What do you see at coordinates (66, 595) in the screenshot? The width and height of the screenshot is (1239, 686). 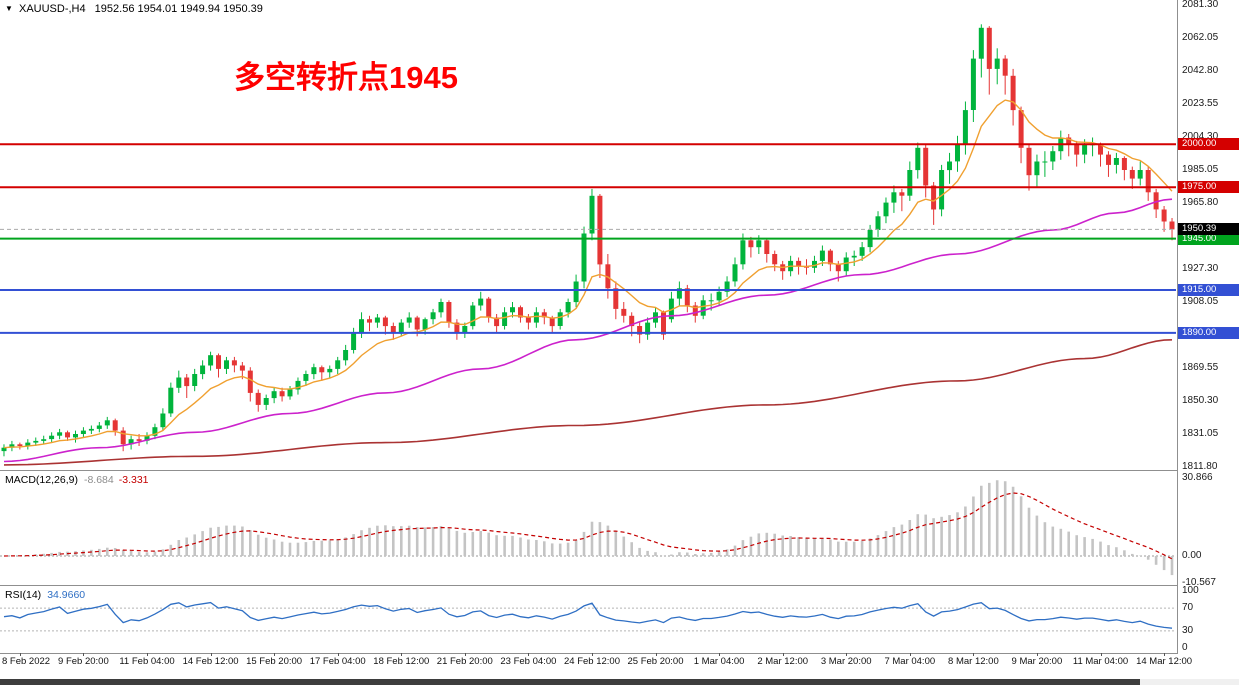 I see `rsi-value: 34.9660` at bounding box center [66, 595].